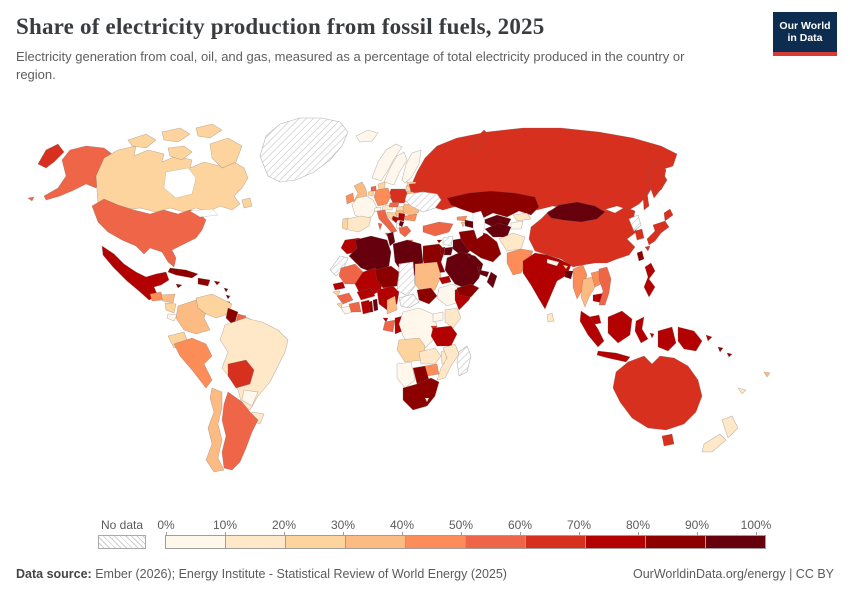 The height and width of the screenshot is (605, 850). What do you see at coordinates (406, 375) in the screenshot?
I see `map-country-namibia` at bounding box center [406, 375].